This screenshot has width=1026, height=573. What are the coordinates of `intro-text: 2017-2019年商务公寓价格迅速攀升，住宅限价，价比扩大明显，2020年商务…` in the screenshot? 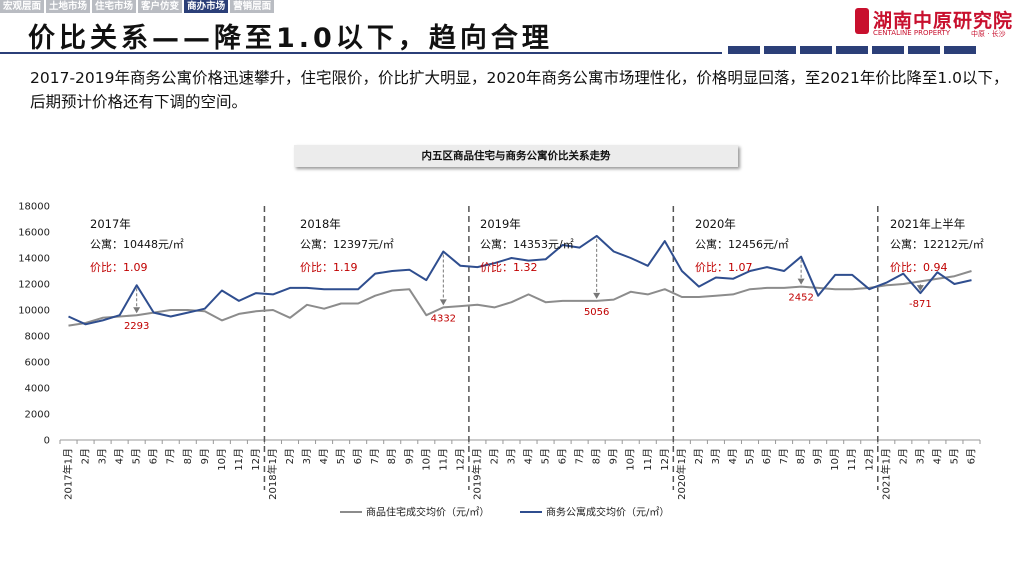 It's located at (519, 90).